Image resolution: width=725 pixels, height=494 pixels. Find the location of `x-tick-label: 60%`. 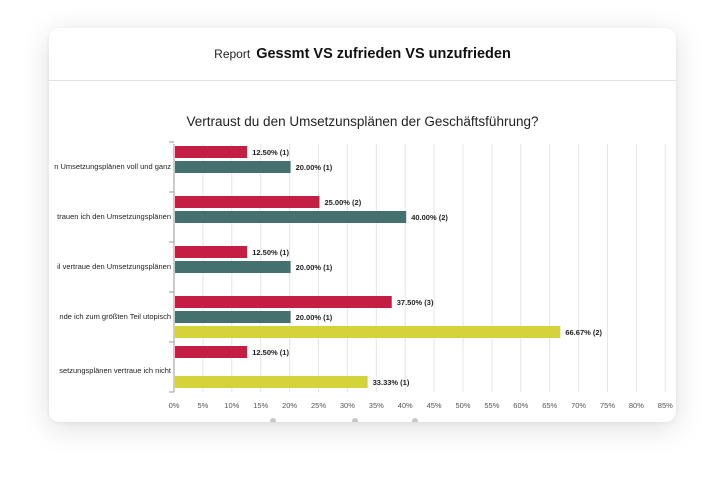

x-tick-label: 60% is located at coordinates (520, 405).